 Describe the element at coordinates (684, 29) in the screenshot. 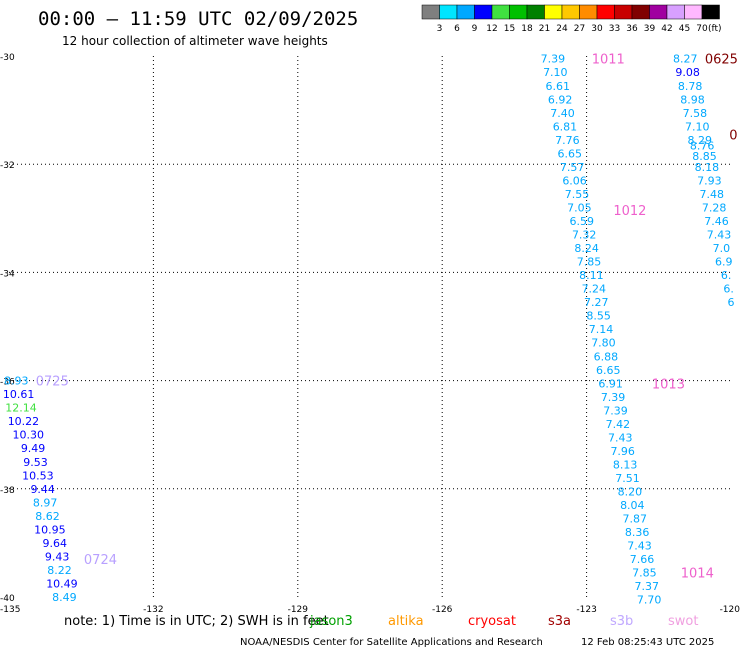

I see `colorbar-tick-label: 45` at that location.